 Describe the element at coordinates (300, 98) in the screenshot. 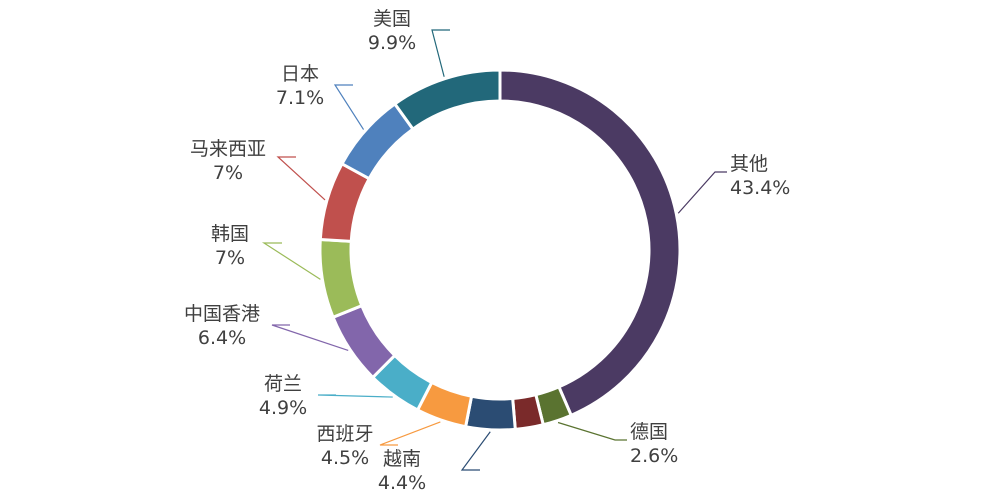

I see `slice-value-label: 7.1%` at that location.